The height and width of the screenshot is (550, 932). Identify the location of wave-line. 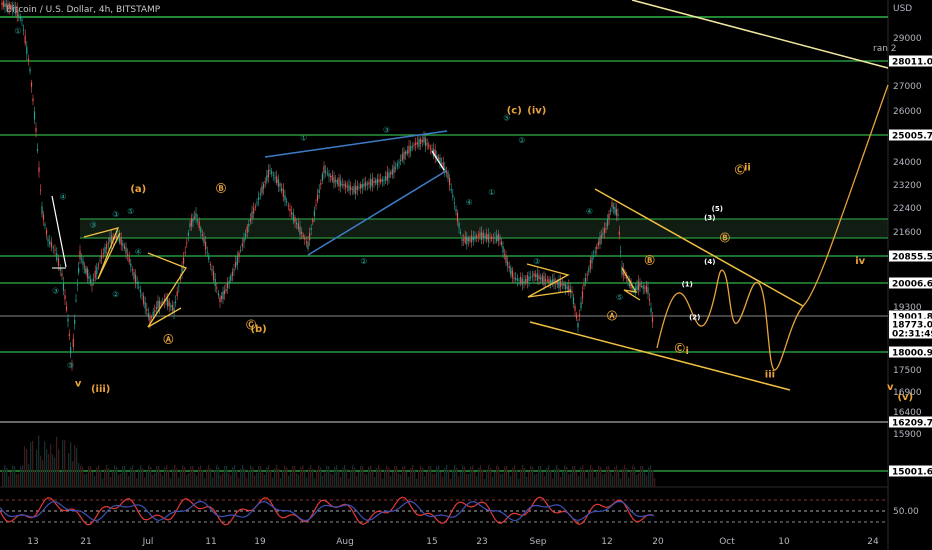
(438, 160).